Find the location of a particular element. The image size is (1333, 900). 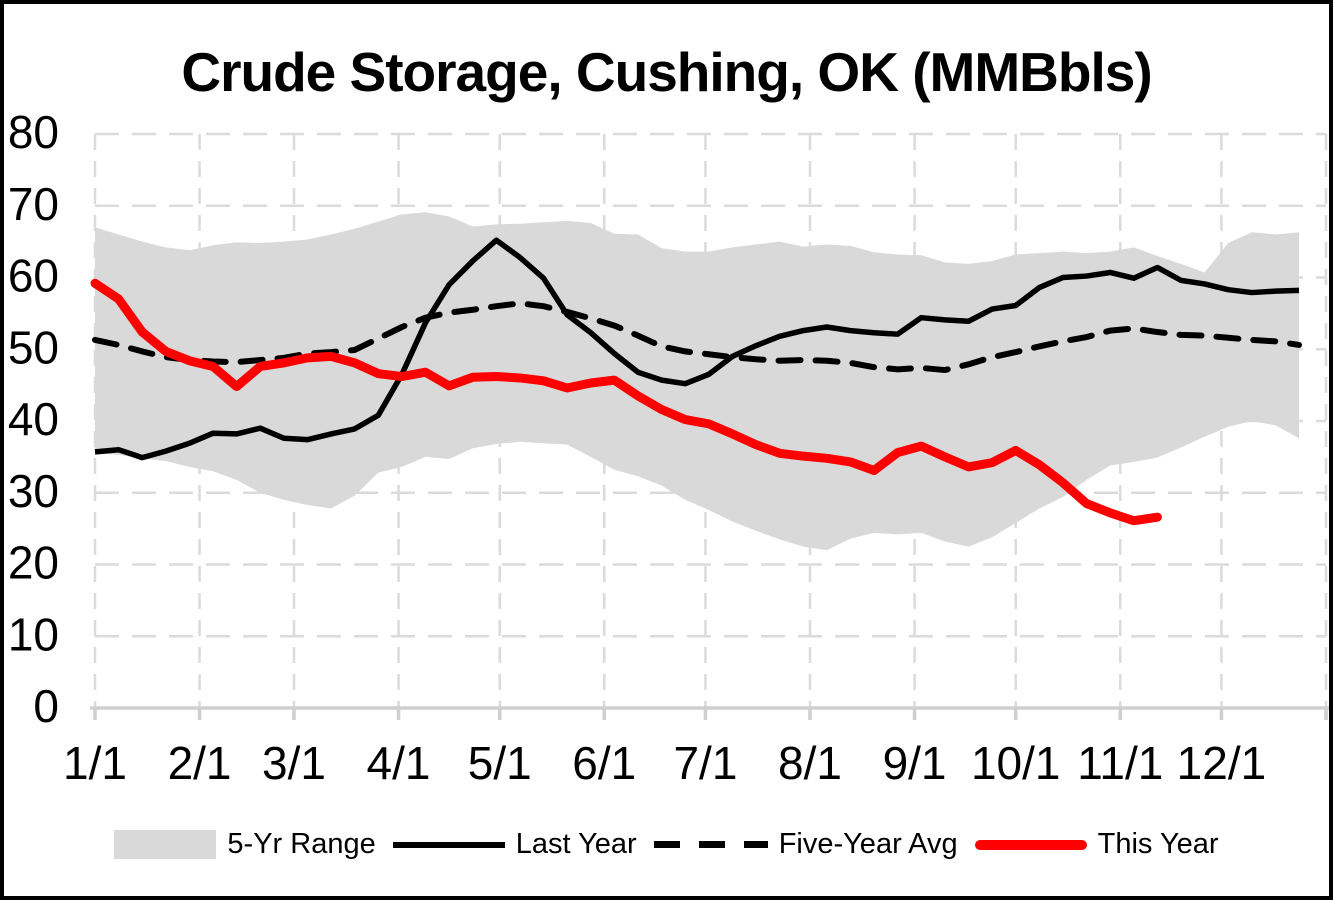

y-tick-label: 70 is located at coordinates (33, 204).